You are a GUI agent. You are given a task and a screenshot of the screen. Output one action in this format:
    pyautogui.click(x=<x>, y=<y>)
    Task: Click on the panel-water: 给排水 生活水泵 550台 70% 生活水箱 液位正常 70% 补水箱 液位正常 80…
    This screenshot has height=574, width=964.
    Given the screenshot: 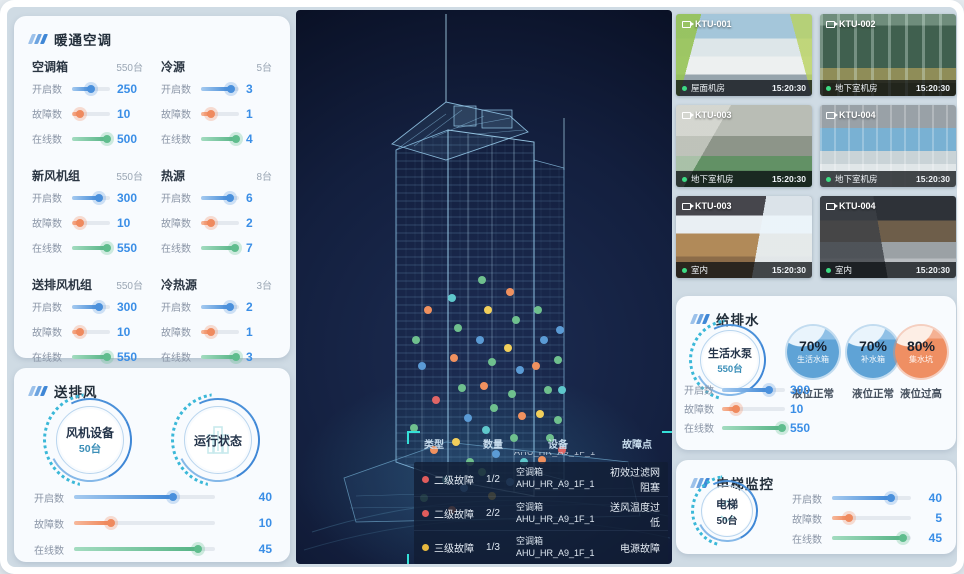 What is the action you would take?
    pyautogui.click(x=816, y=373)
    